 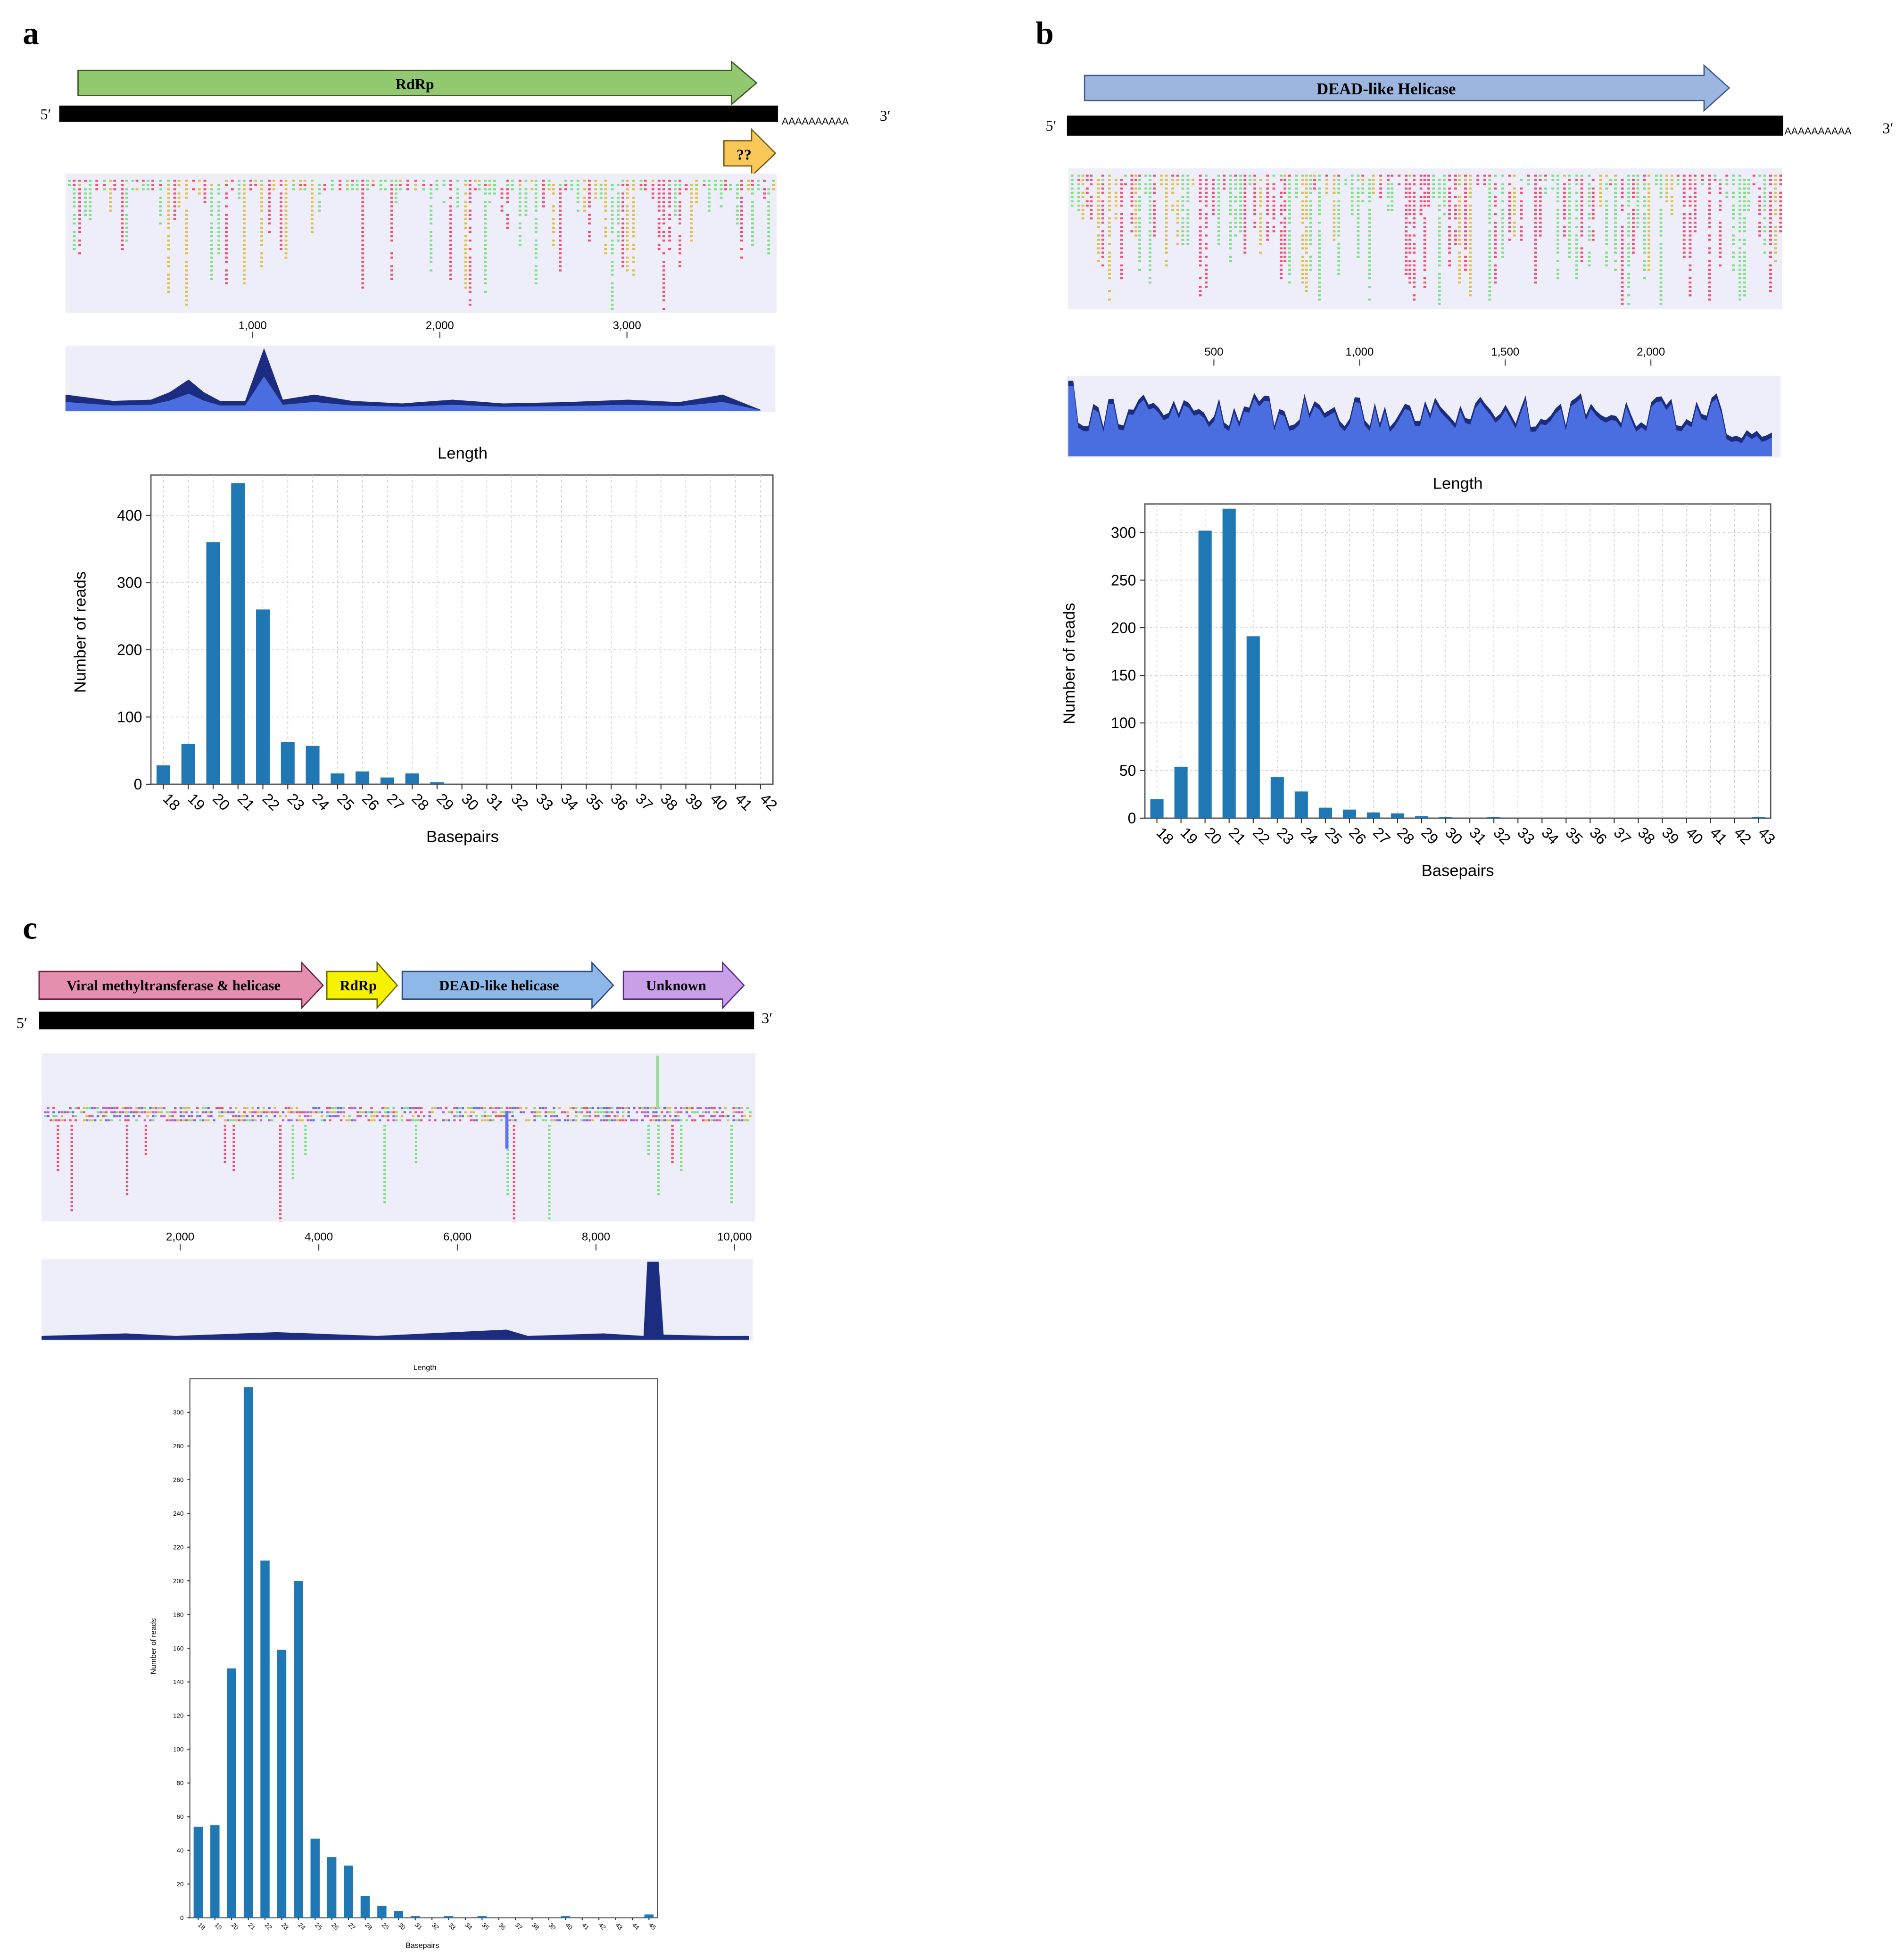 What do you see at coordinates (570, 802) in the screenshot?
I see `x-tick-label: 34` at bounding box center [570, 802].